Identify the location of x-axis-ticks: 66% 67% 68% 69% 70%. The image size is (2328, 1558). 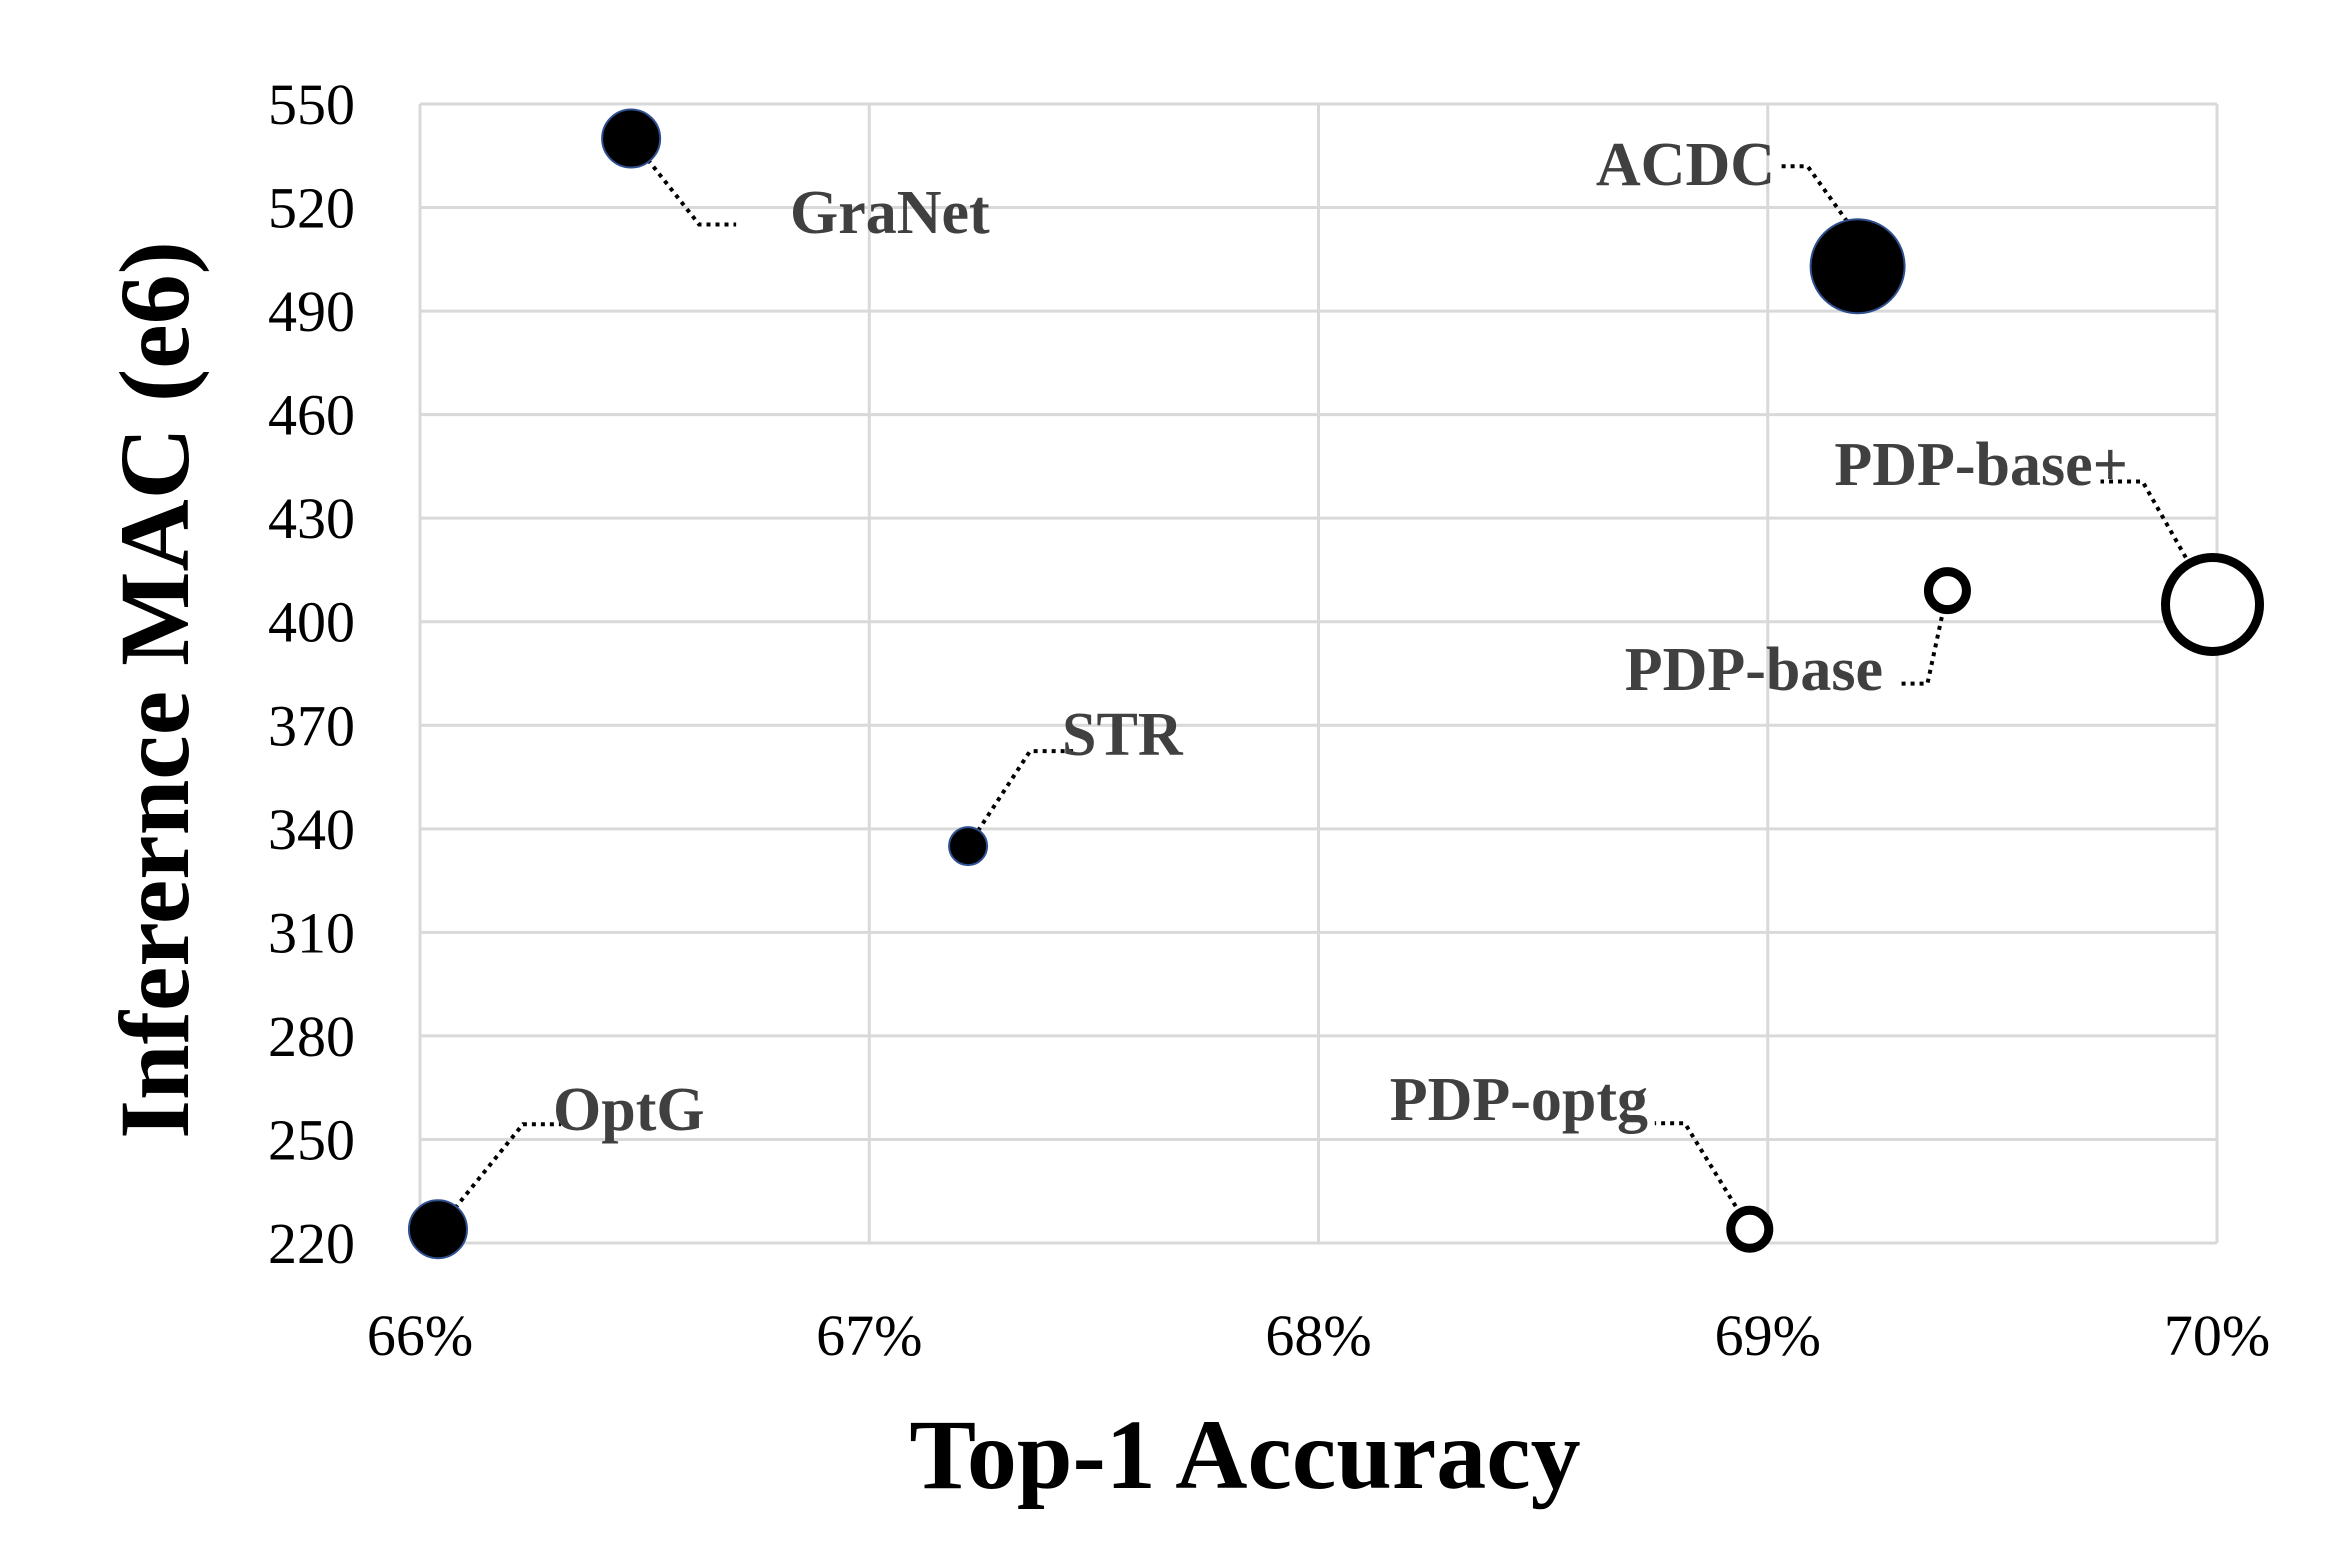
(1318, 1335).